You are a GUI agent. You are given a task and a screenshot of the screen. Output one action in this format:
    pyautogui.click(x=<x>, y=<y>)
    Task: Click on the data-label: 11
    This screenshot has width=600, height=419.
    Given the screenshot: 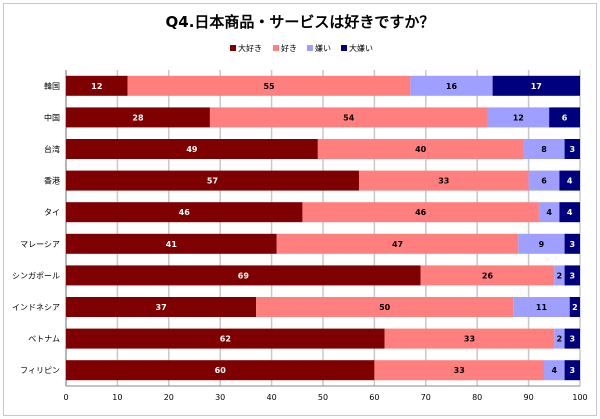 What is the action you would take?
    pyautogui.click(x=542, y=307)
    